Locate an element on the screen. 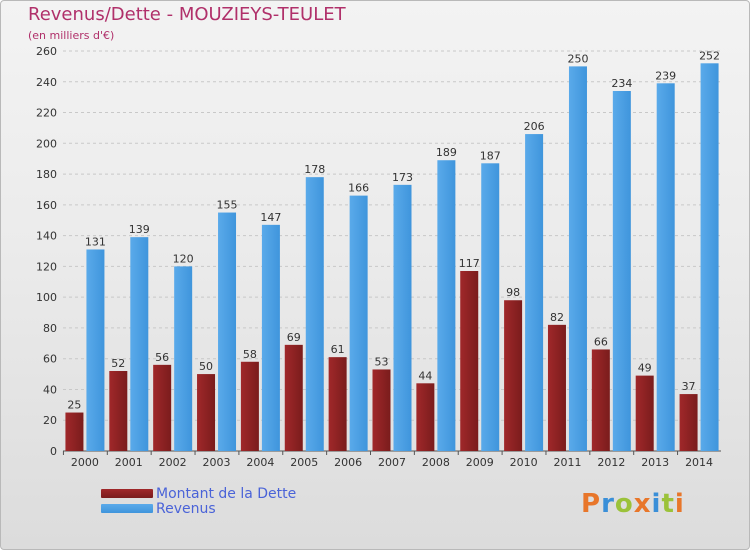 The image size is (750, 550). y-tick-label: 0 is located at coordinates (53, 451).